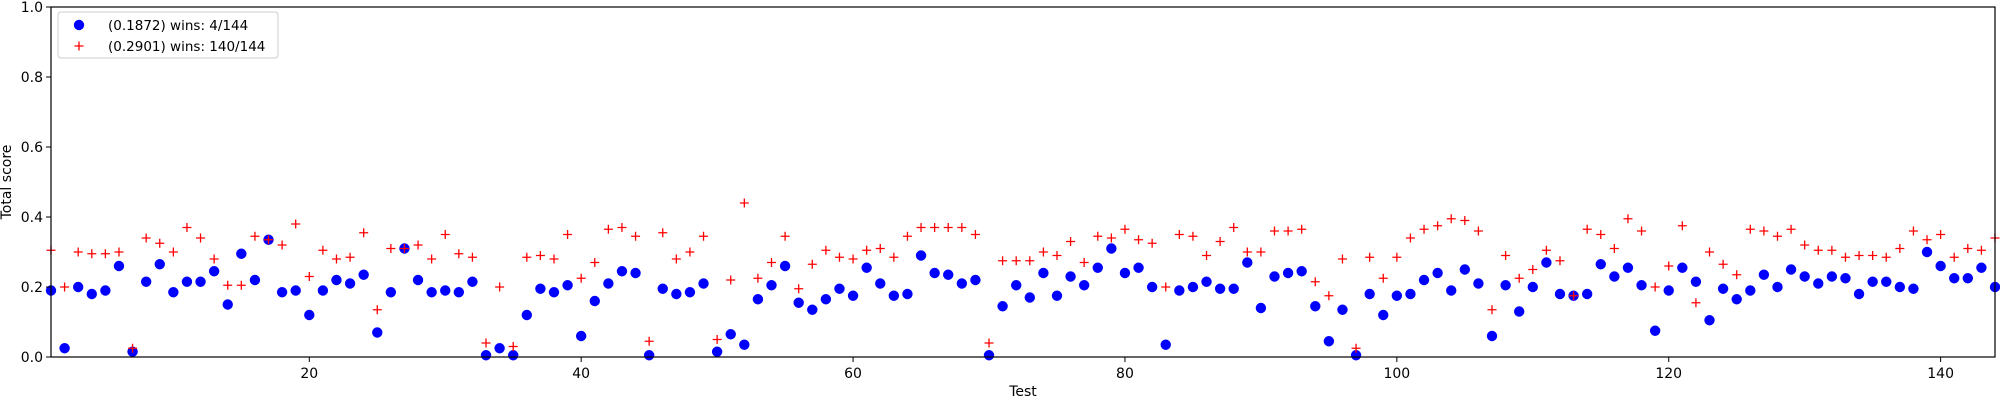 Image resolution: width=2000 pixels, height=404 pixels. I want to click on legend-entry-series-2: (0.2901) wins: 140/144, so click(186, 47).